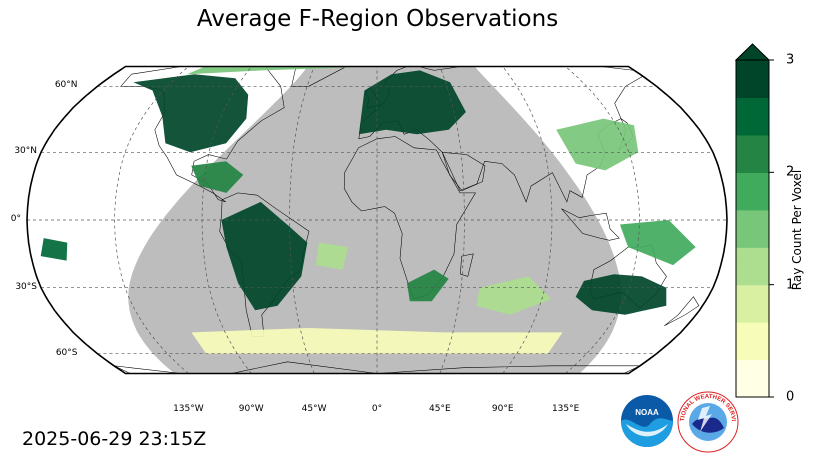 This screenshot has width=820, height=461. Describe the element at coordinates (647, 412) in the screenshot. I see `svg-text: NOAA` at that location.